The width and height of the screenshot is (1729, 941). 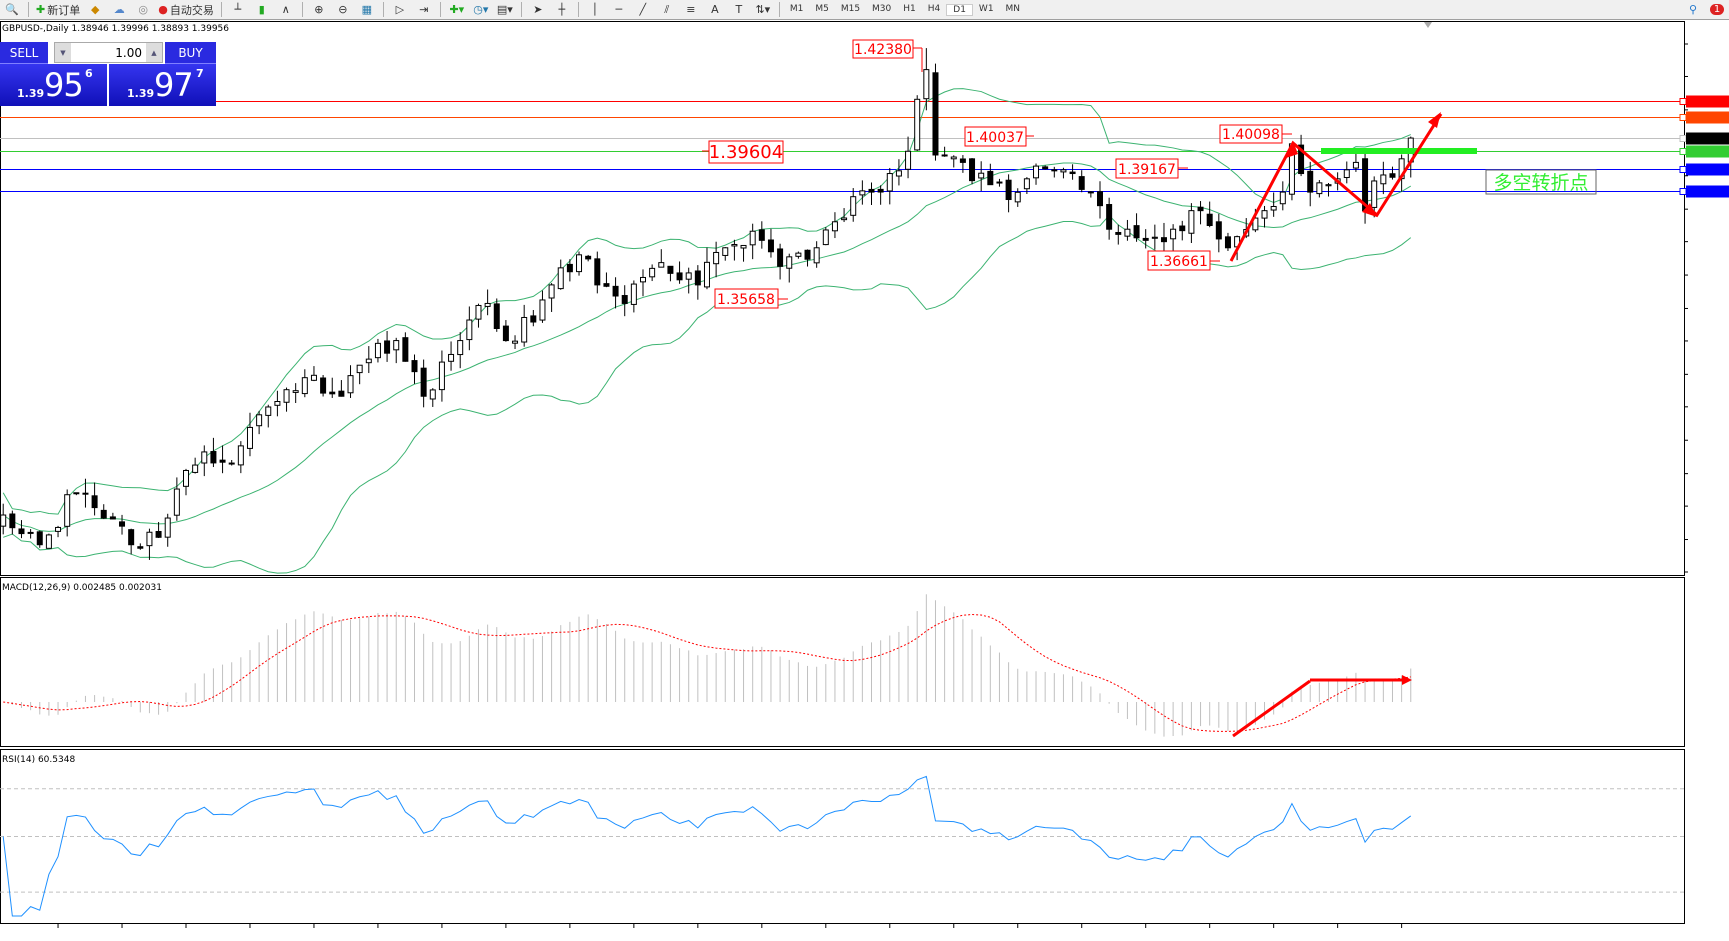 What do you see at coordinates (822, 8) in the screenshot?
I see `period-m5: M5` at bounding box center [822, 8].